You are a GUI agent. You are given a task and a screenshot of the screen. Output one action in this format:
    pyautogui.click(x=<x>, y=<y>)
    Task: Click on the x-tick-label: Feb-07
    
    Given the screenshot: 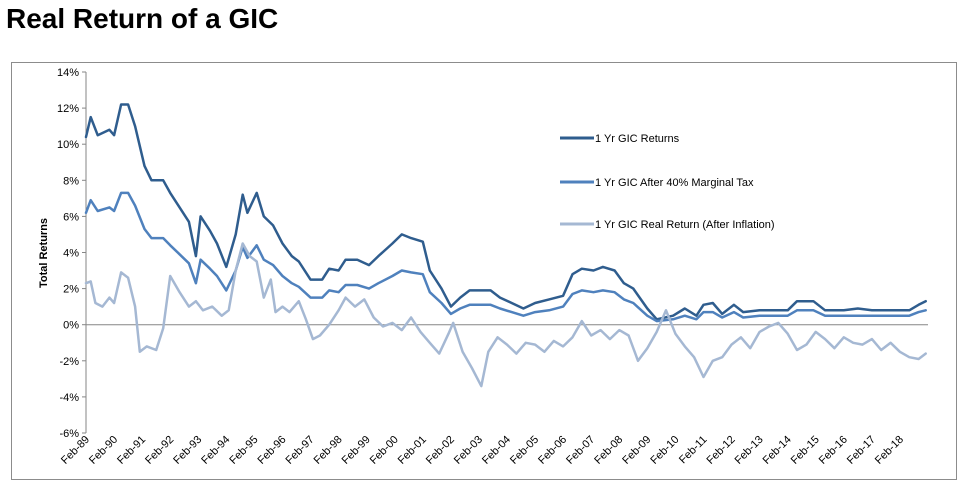 What is the action you would take?
    pyautogui.click(x=580, y=450)
    